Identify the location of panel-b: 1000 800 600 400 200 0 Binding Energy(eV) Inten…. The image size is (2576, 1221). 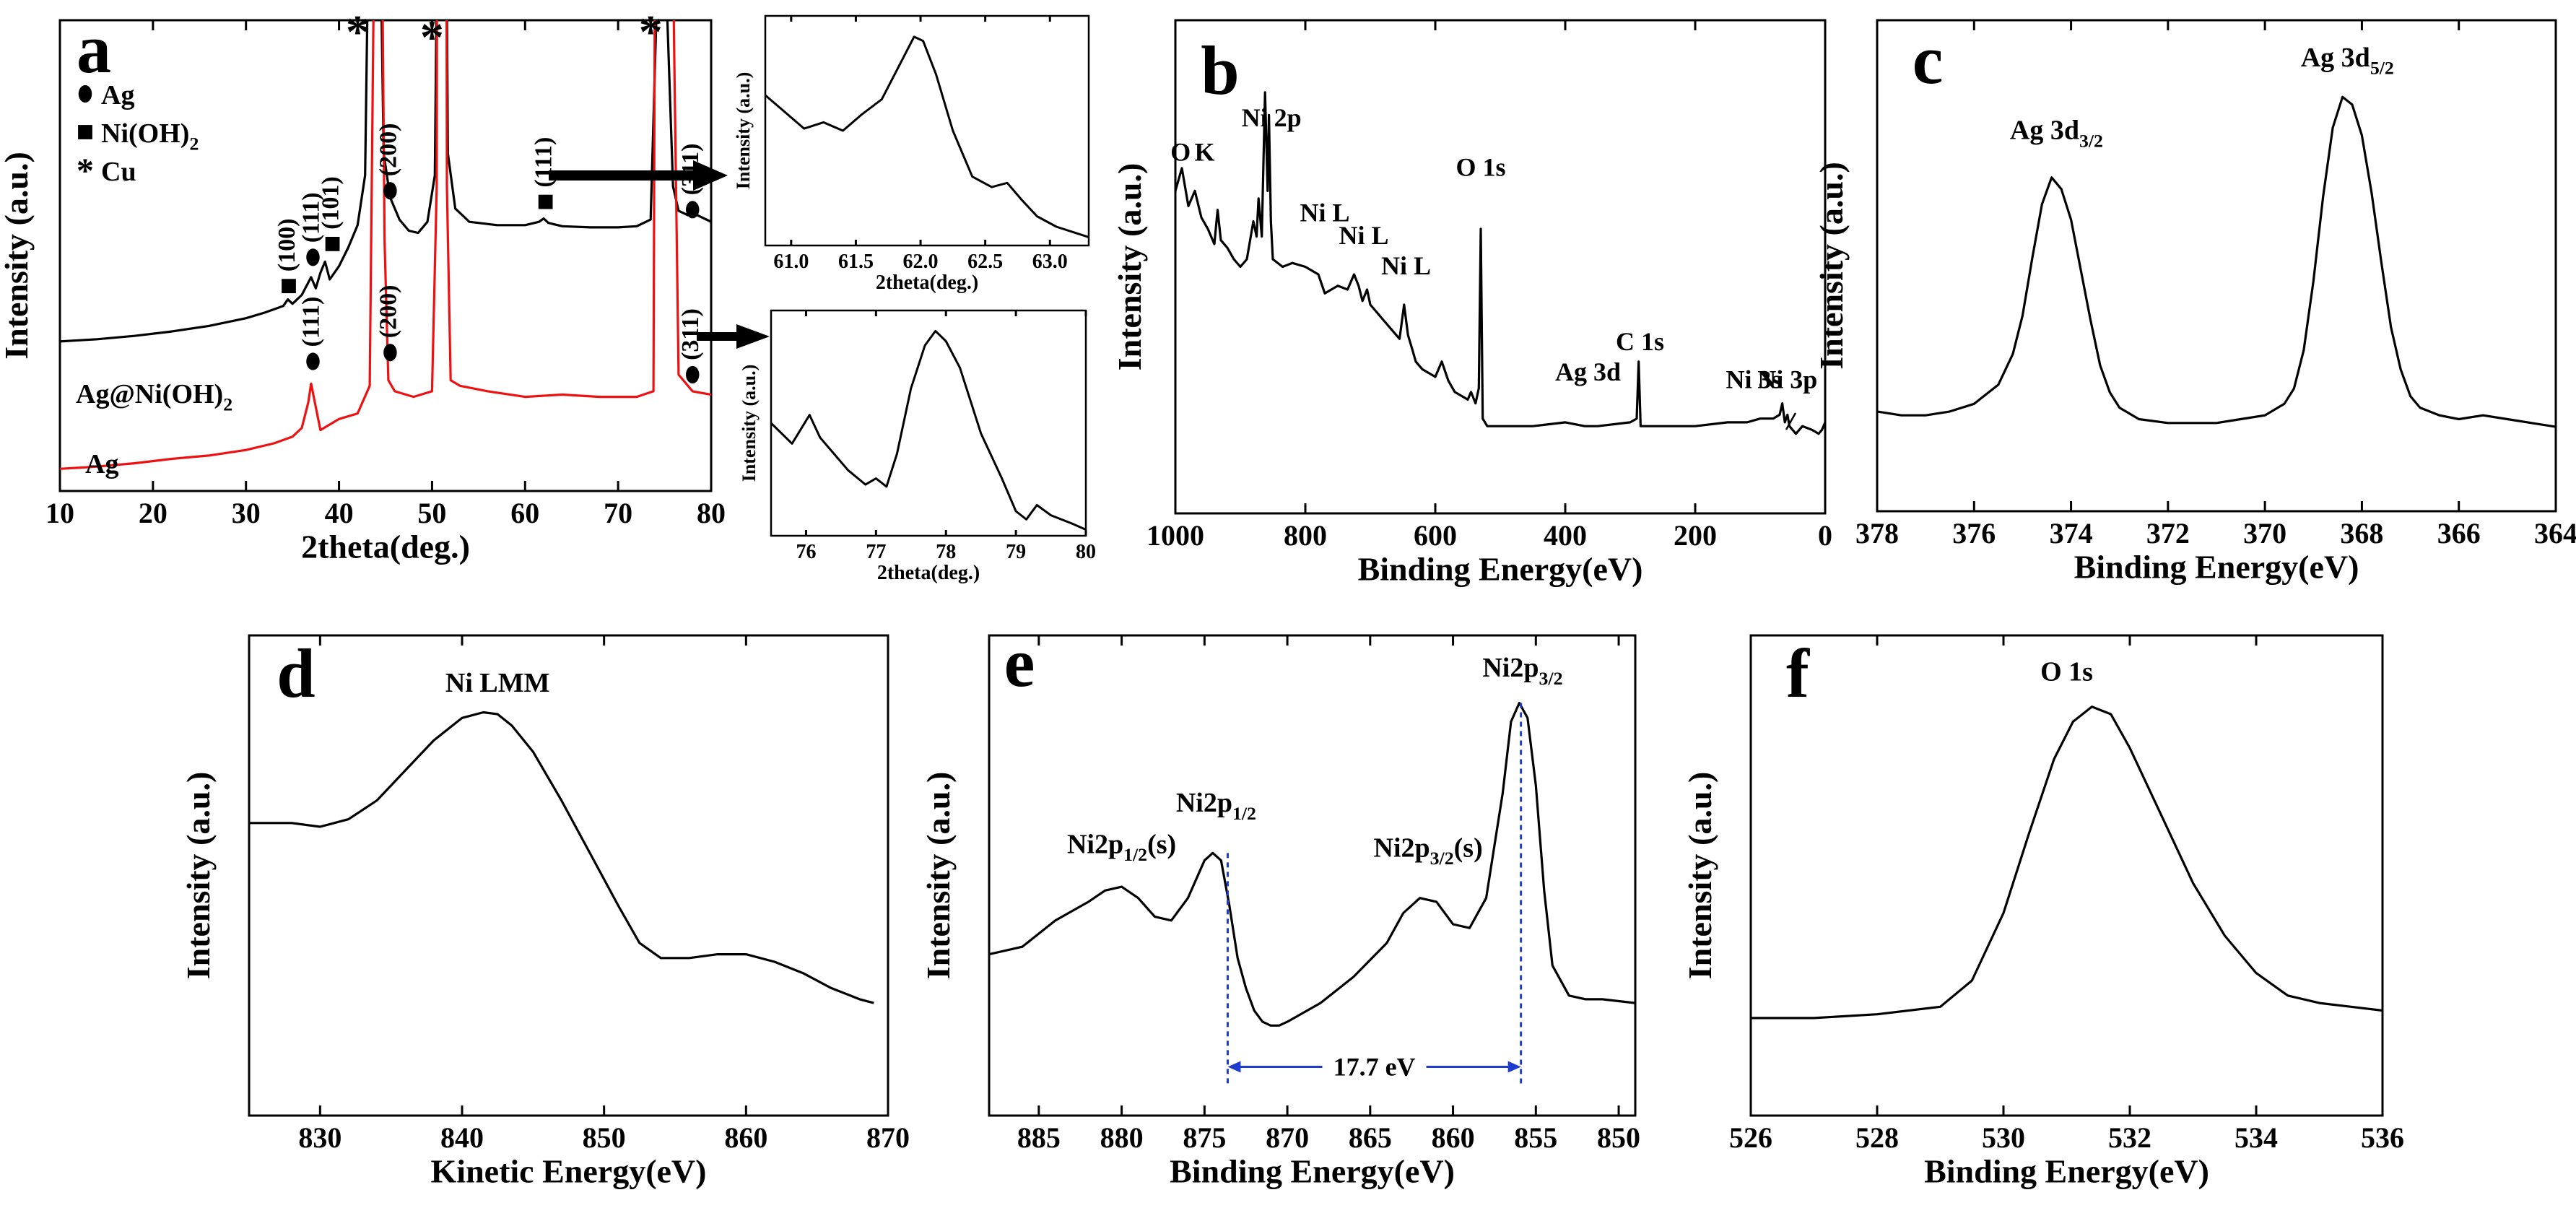
(1471, 303).